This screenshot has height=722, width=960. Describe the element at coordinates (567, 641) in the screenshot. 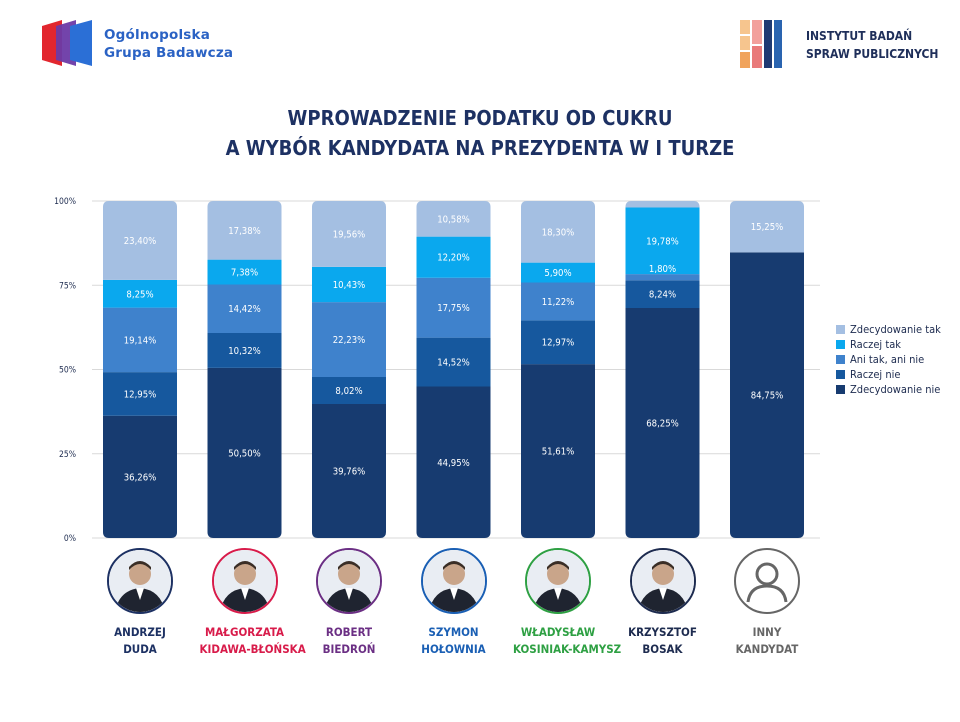

I see `candidate-name: WŁADYSŁAW KOSINIAK-KAMYSZ` at that location.